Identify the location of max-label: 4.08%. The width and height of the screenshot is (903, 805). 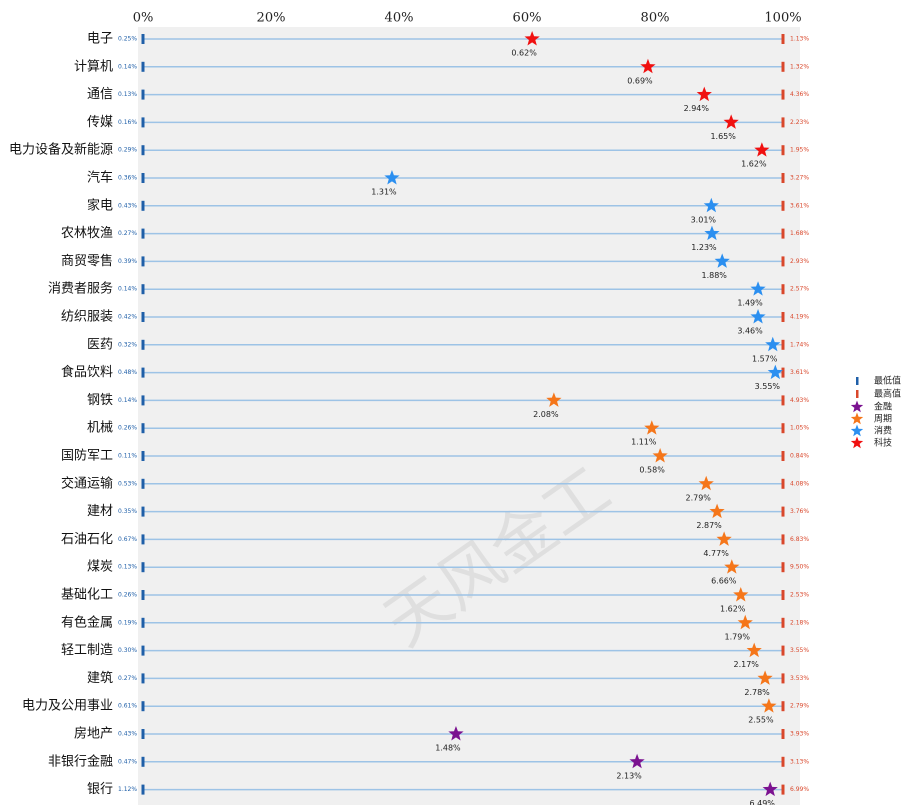
(799, 483).